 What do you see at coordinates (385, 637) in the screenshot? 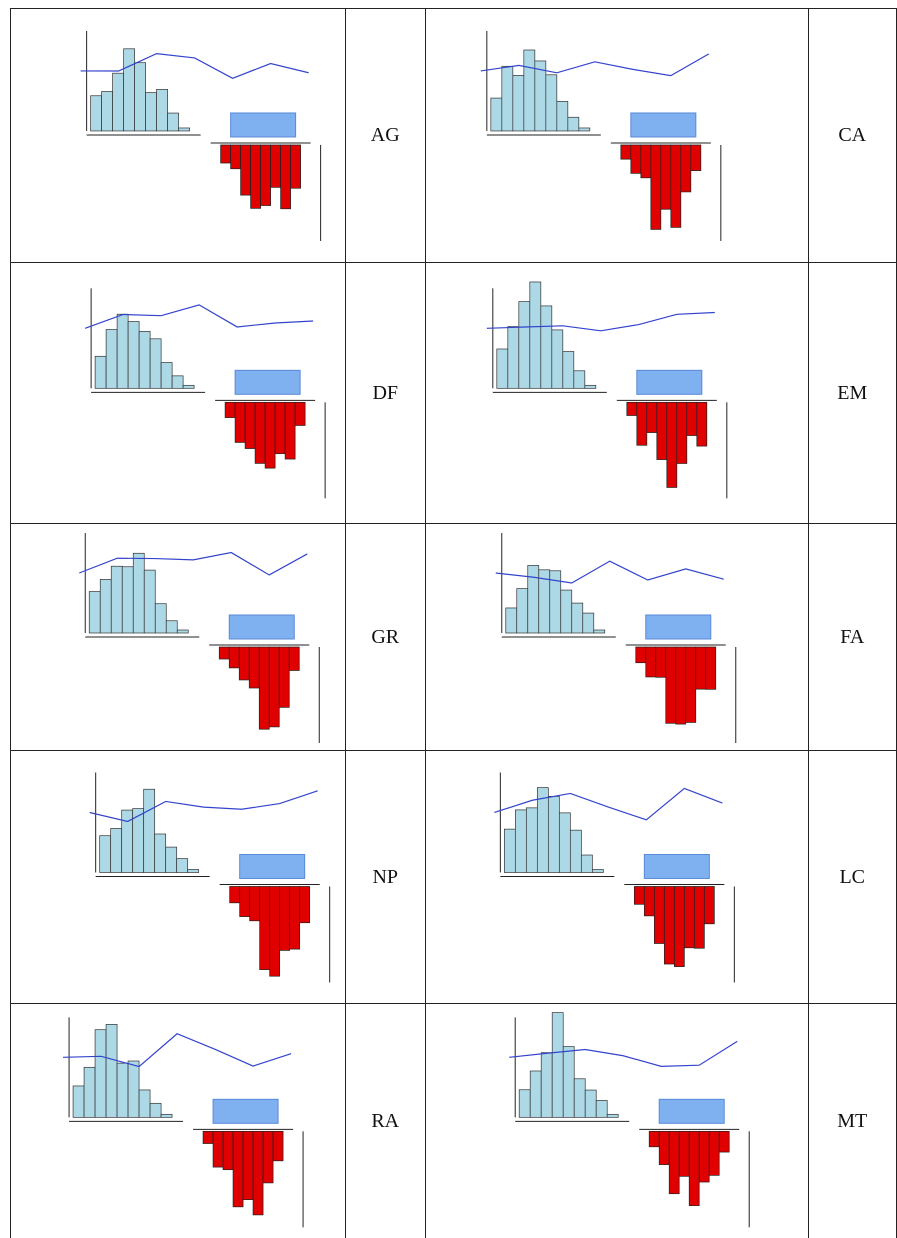
I see `label-cell: GR` at bounding box center [385, 637].